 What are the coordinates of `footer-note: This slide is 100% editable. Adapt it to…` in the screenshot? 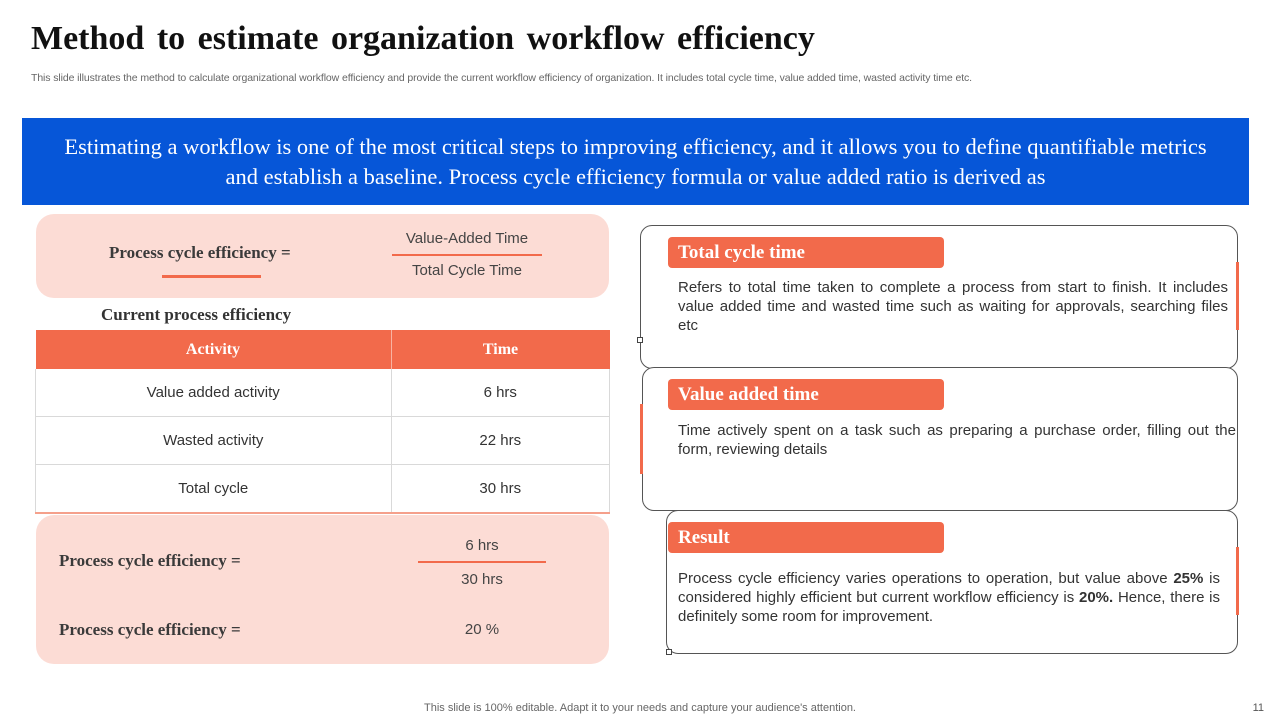 It's located at (640, 708).